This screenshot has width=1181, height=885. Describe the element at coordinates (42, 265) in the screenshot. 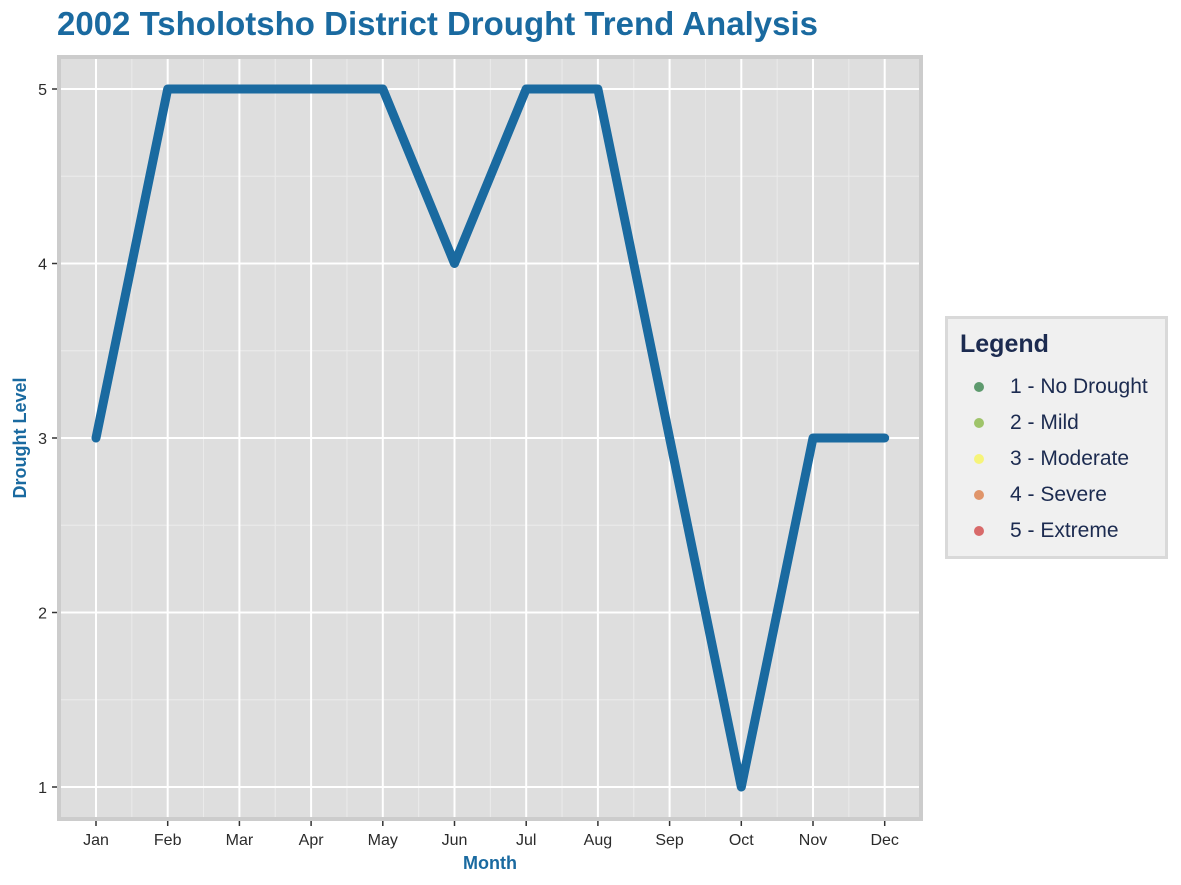

I see `y-tick-label: 4` at that location.